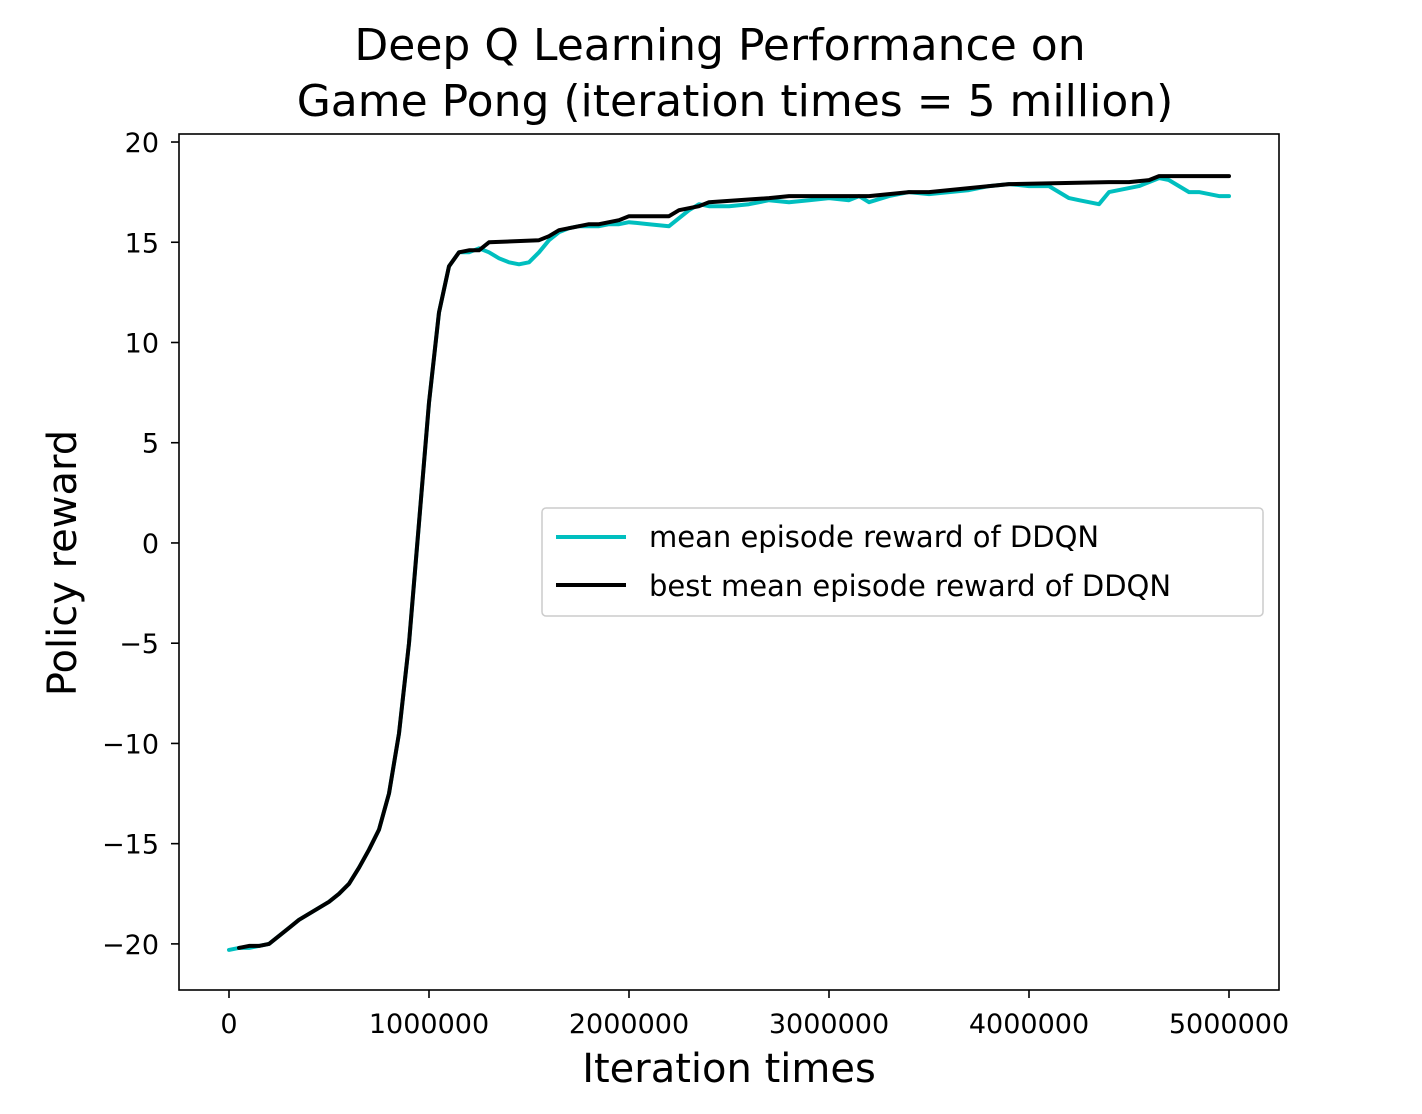 Image resolution: width=1422 pixels, height=1114 pixels. I want to click on y-tick-label: −10, so click(130, 744).